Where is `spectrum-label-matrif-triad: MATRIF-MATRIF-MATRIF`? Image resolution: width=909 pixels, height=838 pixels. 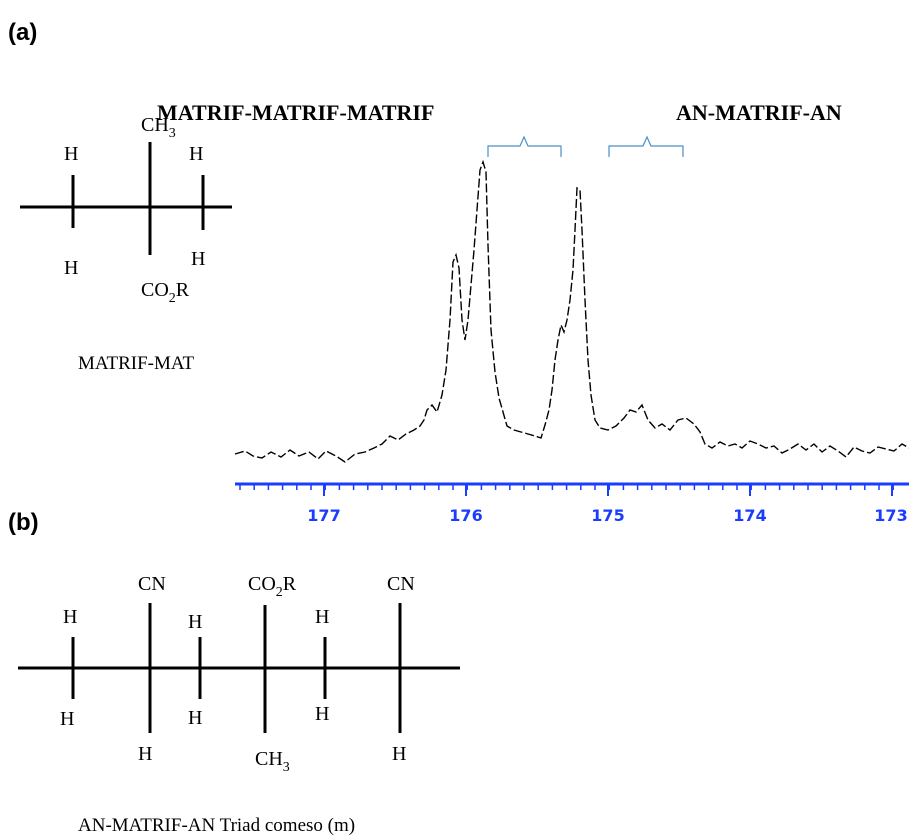
spectrum-label-matrif-triad: MATRIF-MATRIF-MATRIF is located at coordinates (295, 112).